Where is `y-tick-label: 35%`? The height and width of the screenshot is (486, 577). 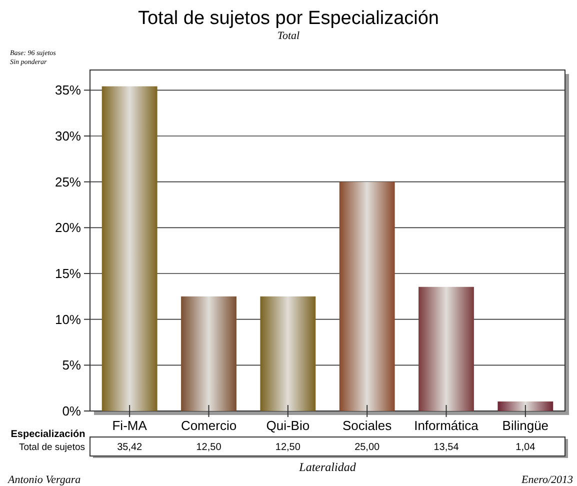
y-tick-label: 35% is located at coordinates (68, 90).